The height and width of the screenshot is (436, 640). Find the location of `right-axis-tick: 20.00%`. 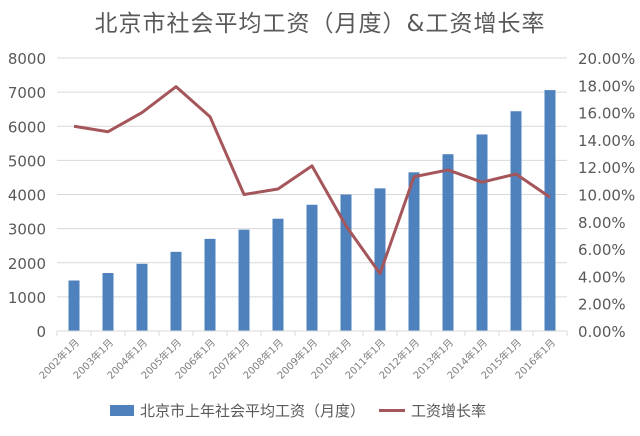

right-axis-tick: 20.00% is located at coordinates (606, 59).